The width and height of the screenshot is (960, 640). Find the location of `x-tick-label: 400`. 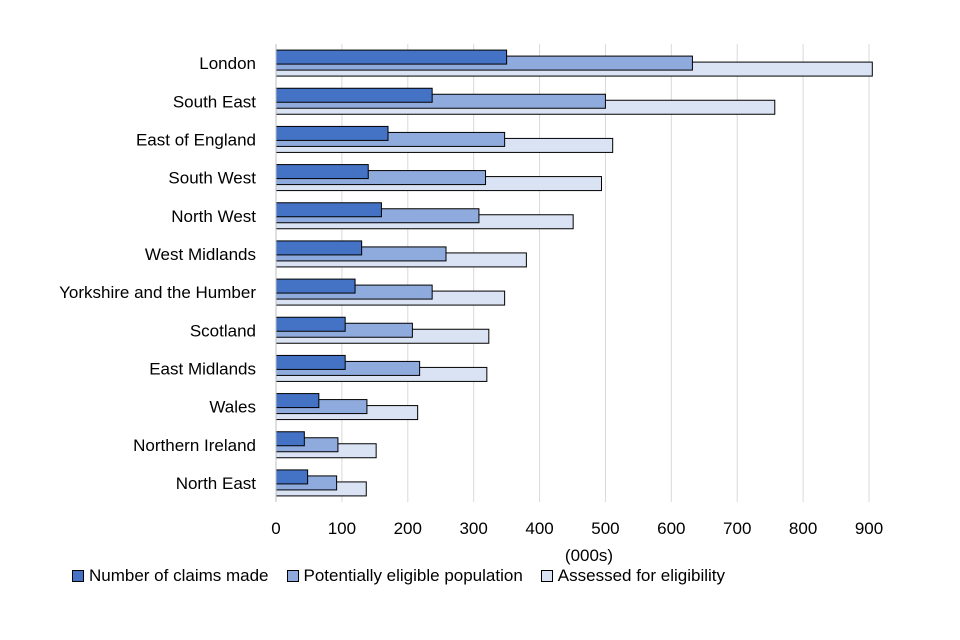

x-tick-label: 400 is located at coordinates (539, 528).